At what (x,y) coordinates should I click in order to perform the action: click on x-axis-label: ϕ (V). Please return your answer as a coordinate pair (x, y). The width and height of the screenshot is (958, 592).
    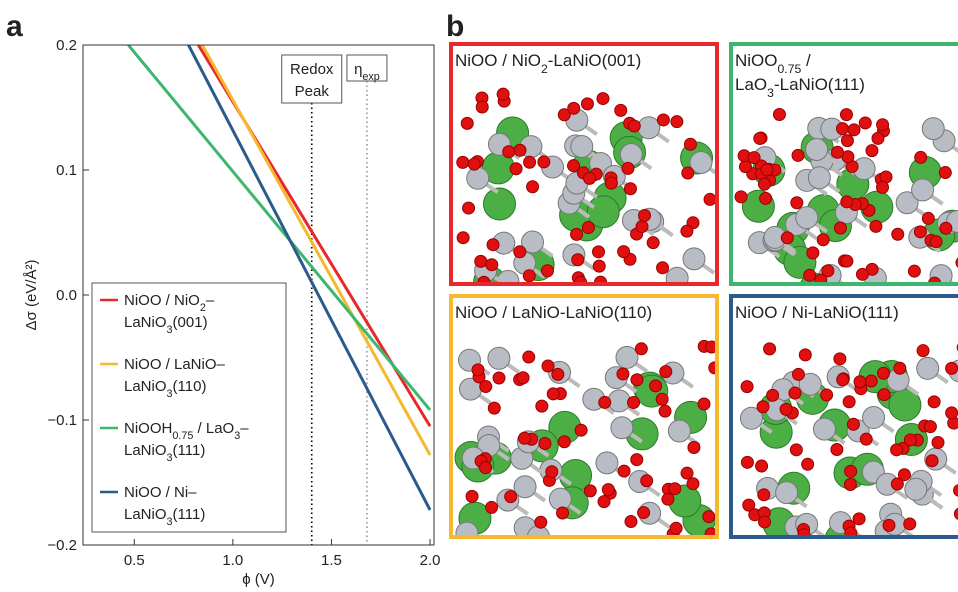
    Looking at the image, I should click on (258, 579).